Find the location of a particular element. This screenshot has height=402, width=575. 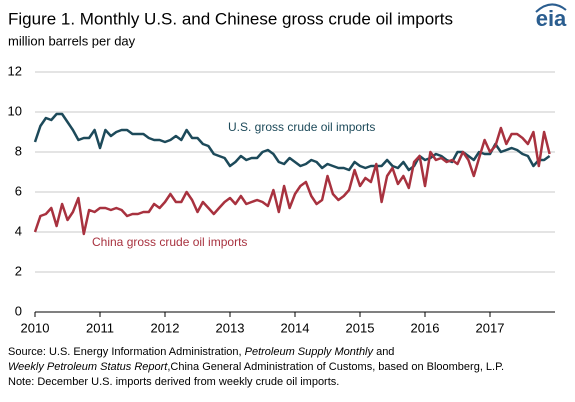

y-tick-label: 6 is located at coordinates (18, 190).